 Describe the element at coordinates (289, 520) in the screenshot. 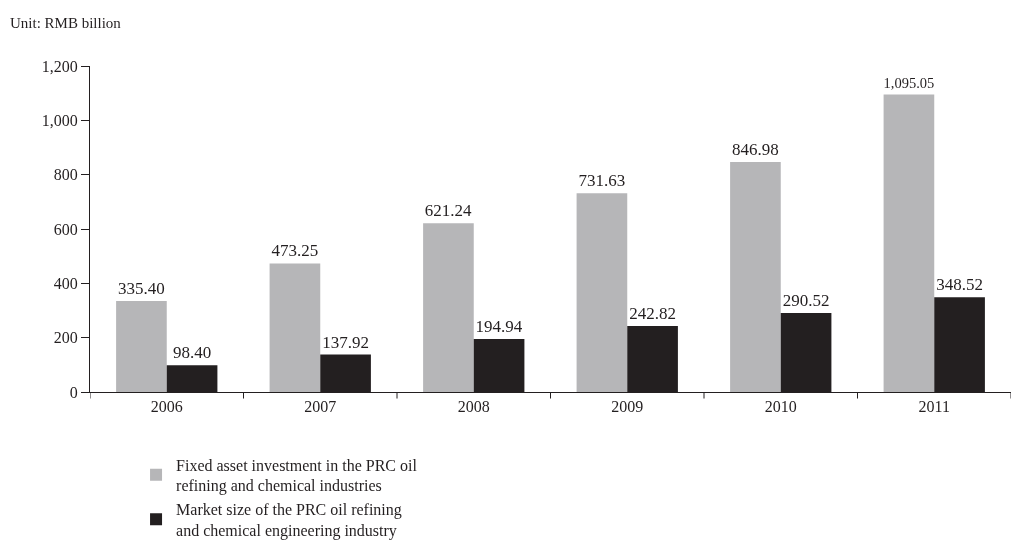

I see `legend-label: Market size of the PRC oil refining and chemical engineering industry` at that location.